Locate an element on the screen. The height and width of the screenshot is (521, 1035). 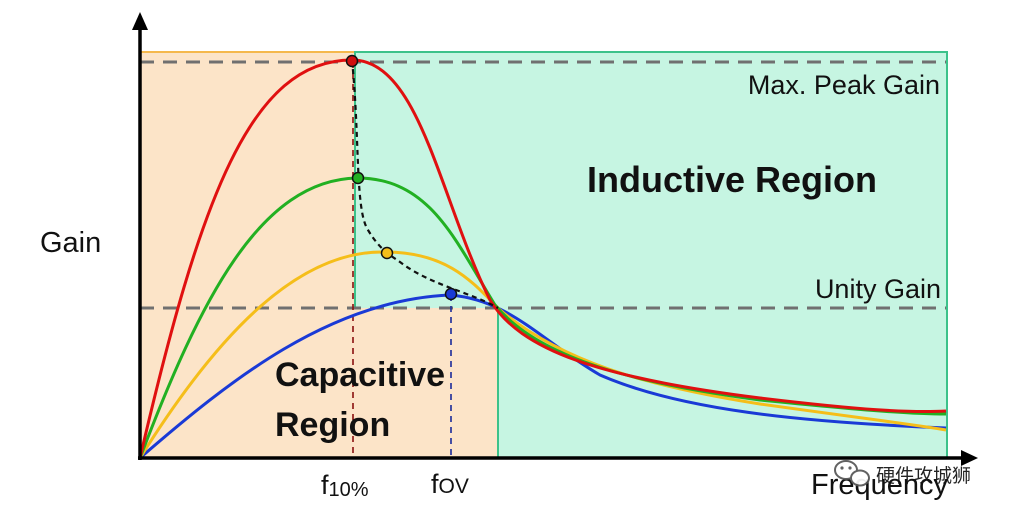
x-axis-label: Frequency is located at coordinates (880, 485).